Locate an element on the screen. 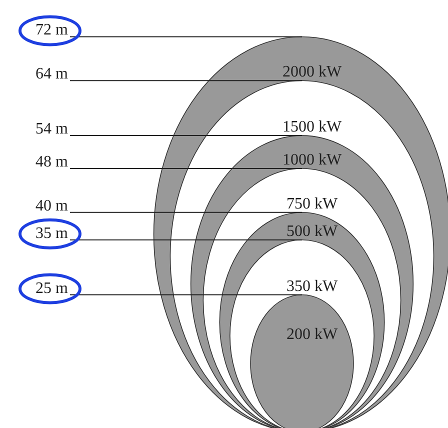  category-label: 200 kW is located at coordinates (312, 334).